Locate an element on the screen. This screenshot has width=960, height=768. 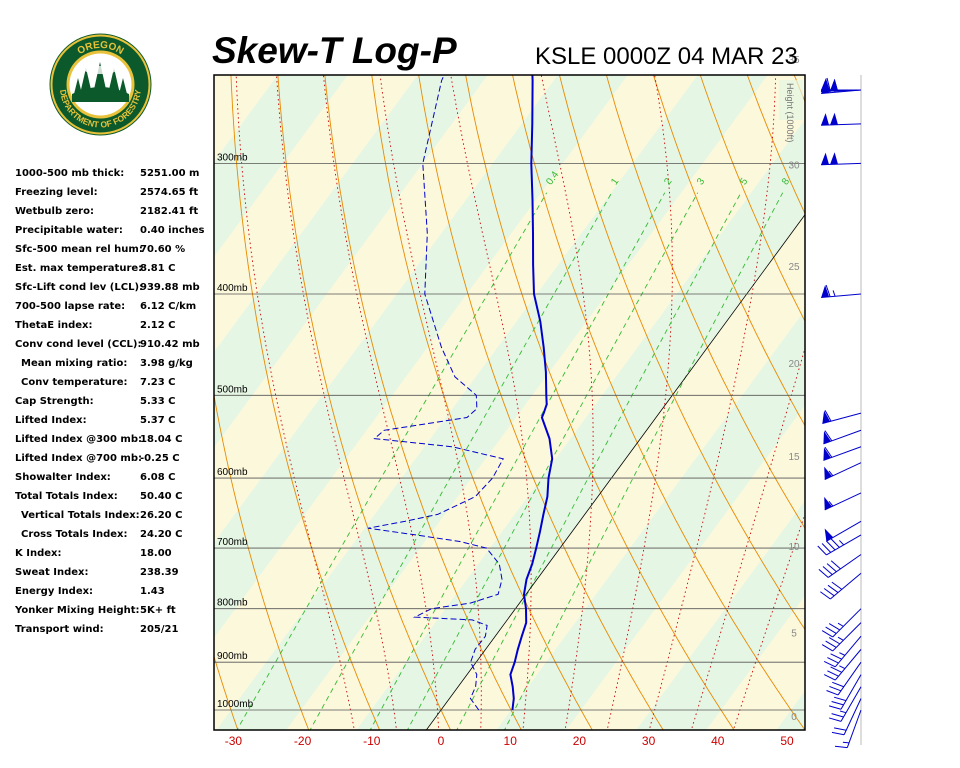
stat-row: Transport wind: 205/21 is located at coordinates (115, 633).